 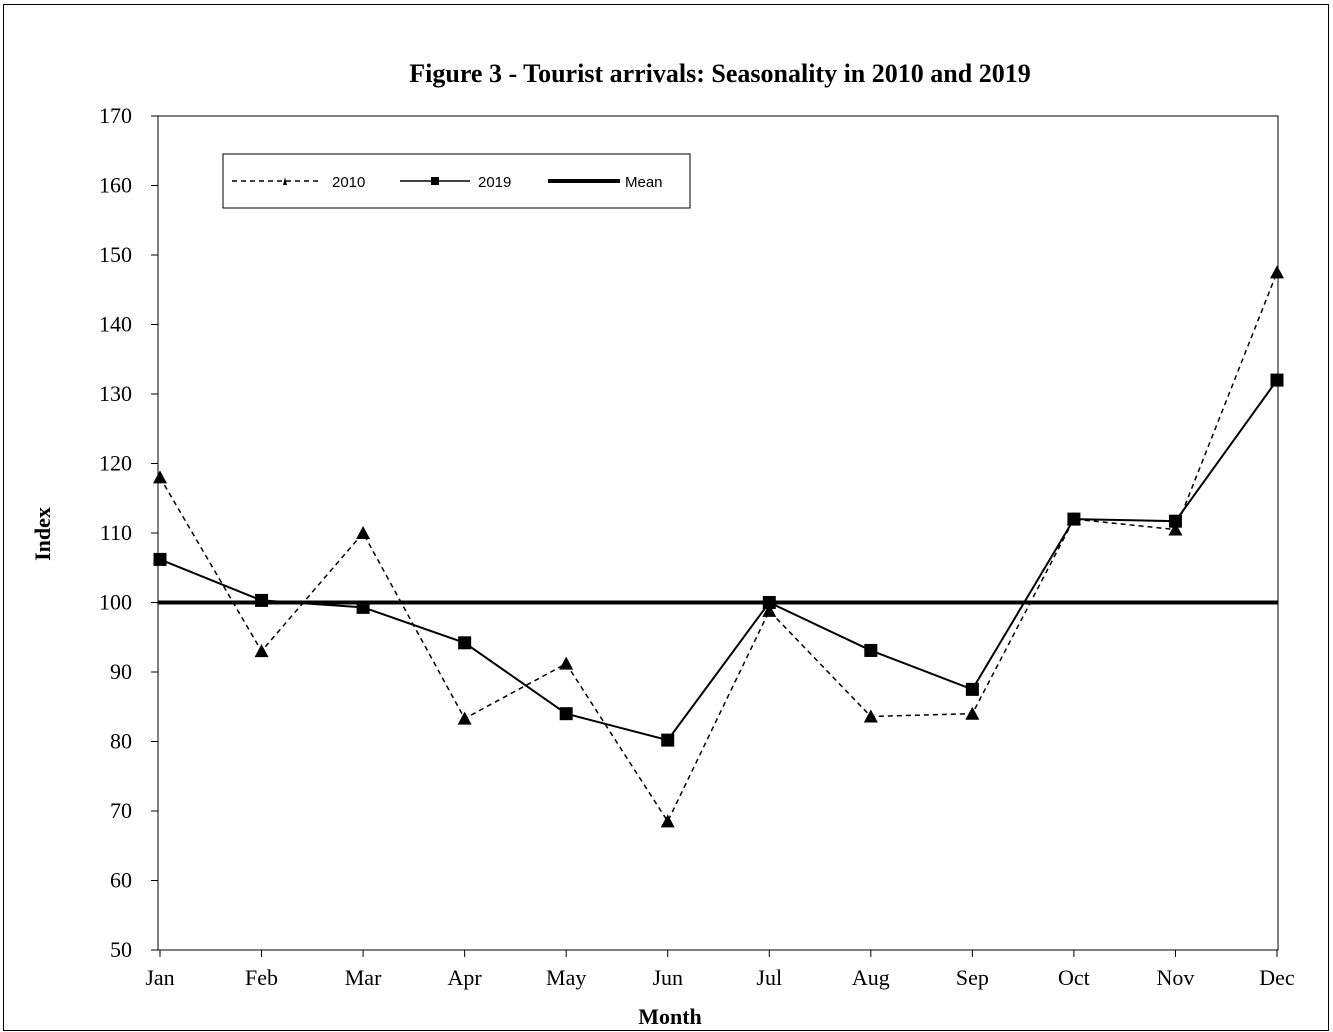 I want to click on y-tick-label: 50, so click(x=121, y=949).